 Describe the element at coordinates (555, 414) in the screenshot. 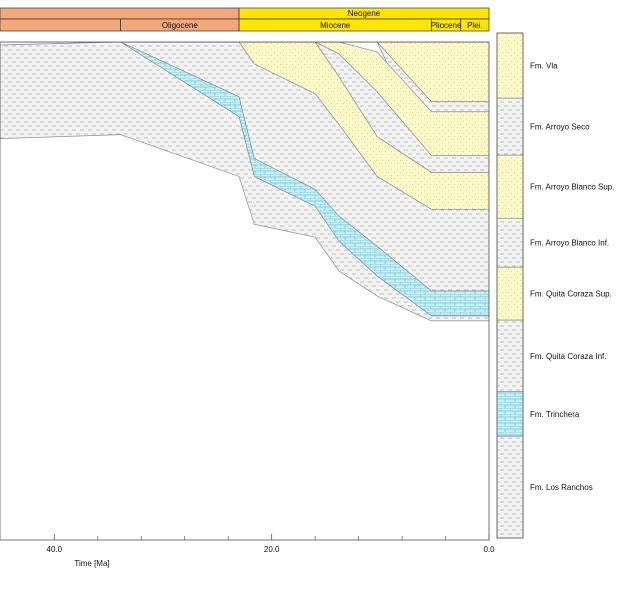

I see `legend-label: Fm. Trinchera` at that location.